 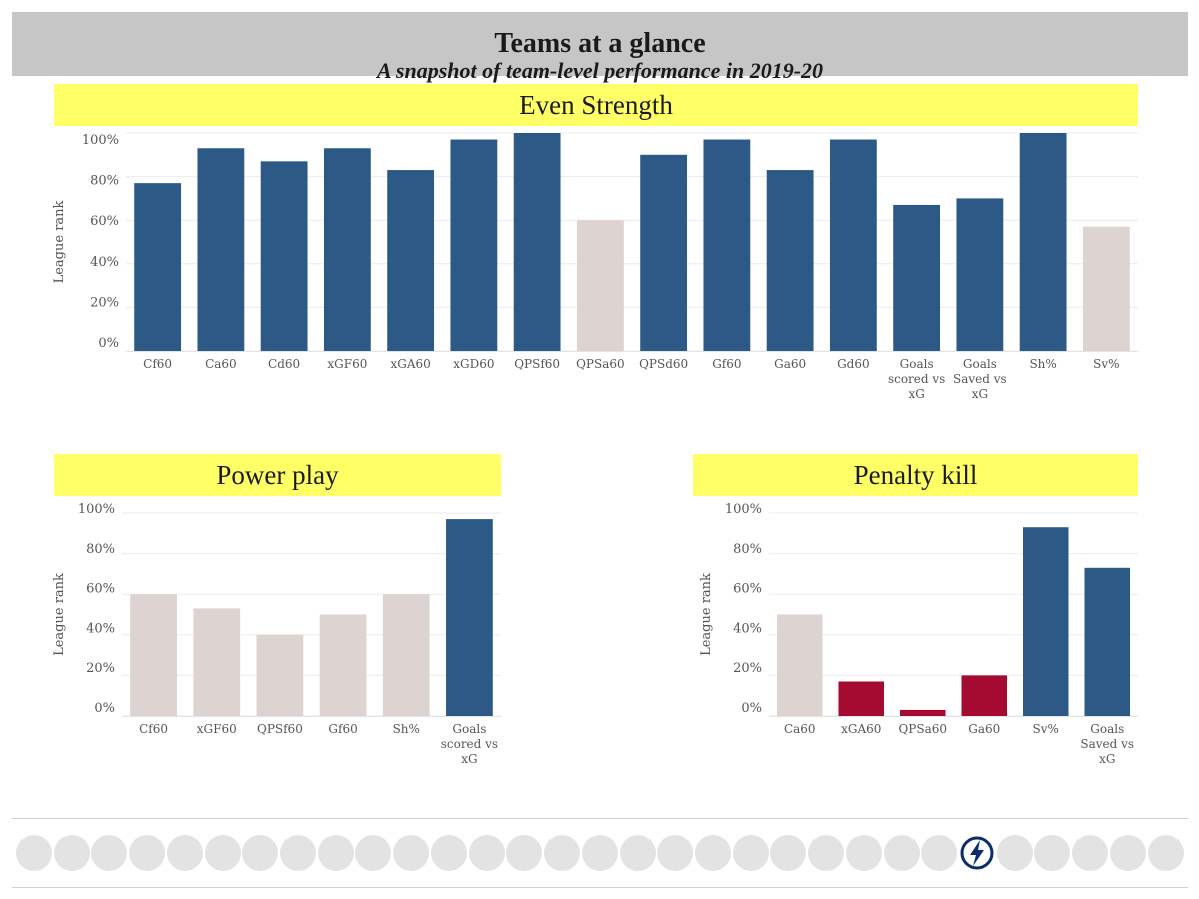 I want to click on blues-logo-icon, so click(x=939, y=853).